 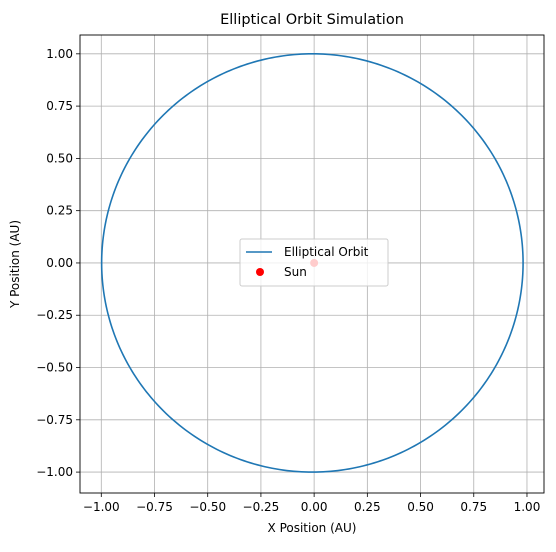 What do you see at coordinates (260, 272) in the screenshot?
I see `legend-sun-swatch` at bounding box center [260, 272].